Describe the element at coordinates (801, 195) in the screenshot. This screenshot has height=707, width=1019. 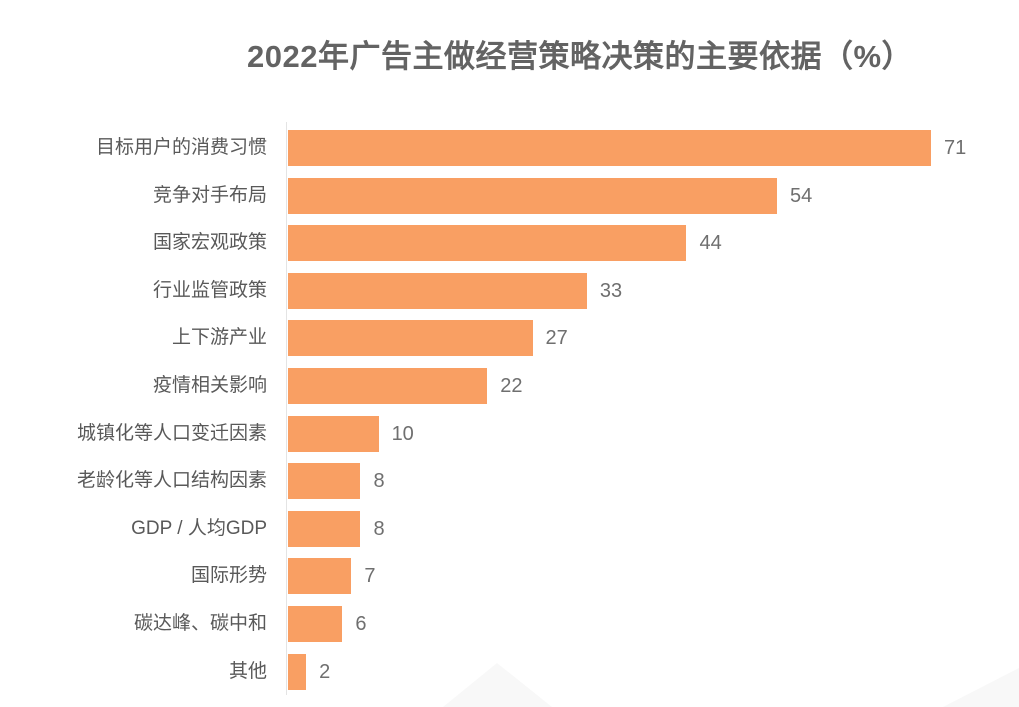
I see `value-label: 54` at that location.